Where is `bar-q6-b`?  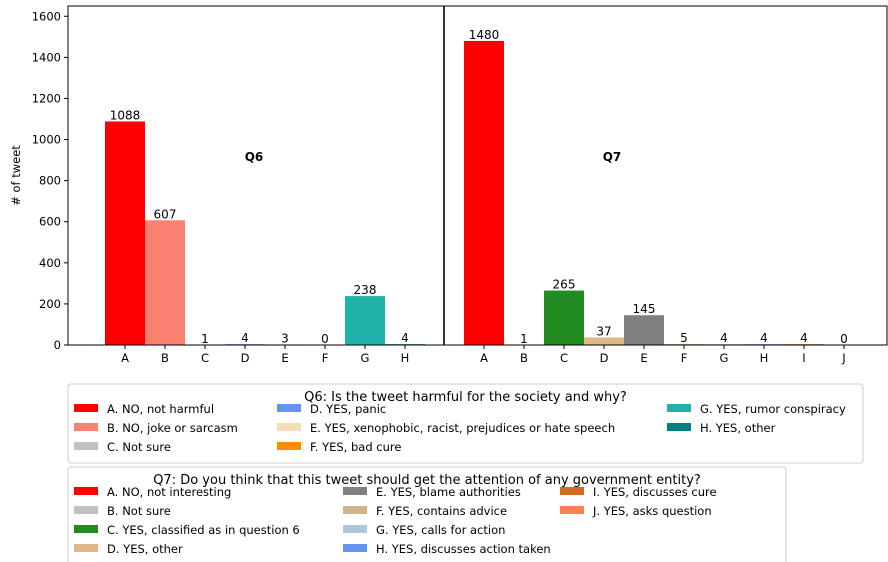
bar-q6-b is located at coordinates (165, 282).